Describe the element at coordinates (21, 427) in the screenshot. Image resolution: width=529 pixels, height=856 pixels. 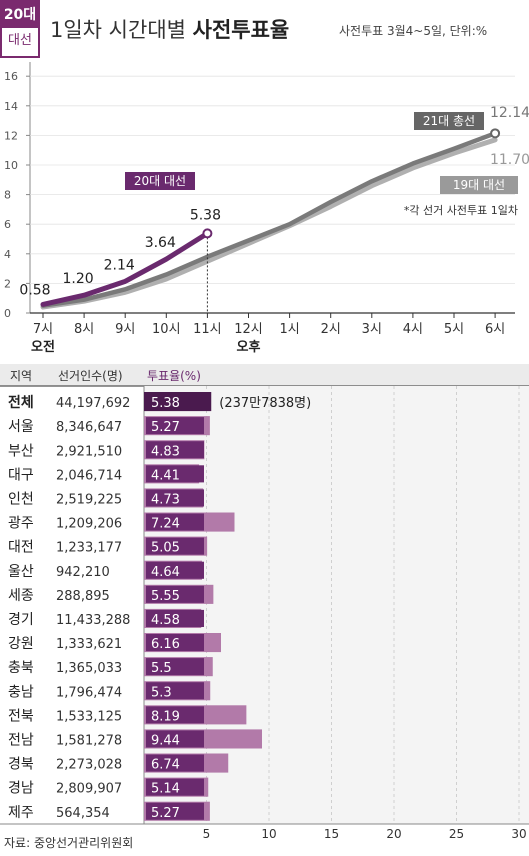
I see `region-label: 서울` at that location.